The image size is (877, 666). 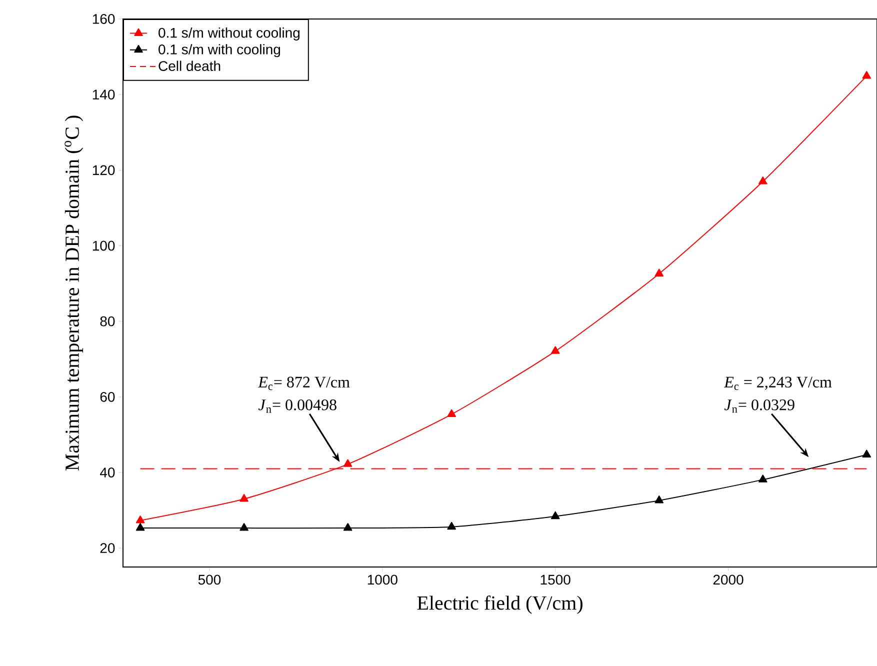 What do you see at coordinates (103, 19) in the screenshot?
I see `y-tick-label: 160` at bounding box center [103, 19].